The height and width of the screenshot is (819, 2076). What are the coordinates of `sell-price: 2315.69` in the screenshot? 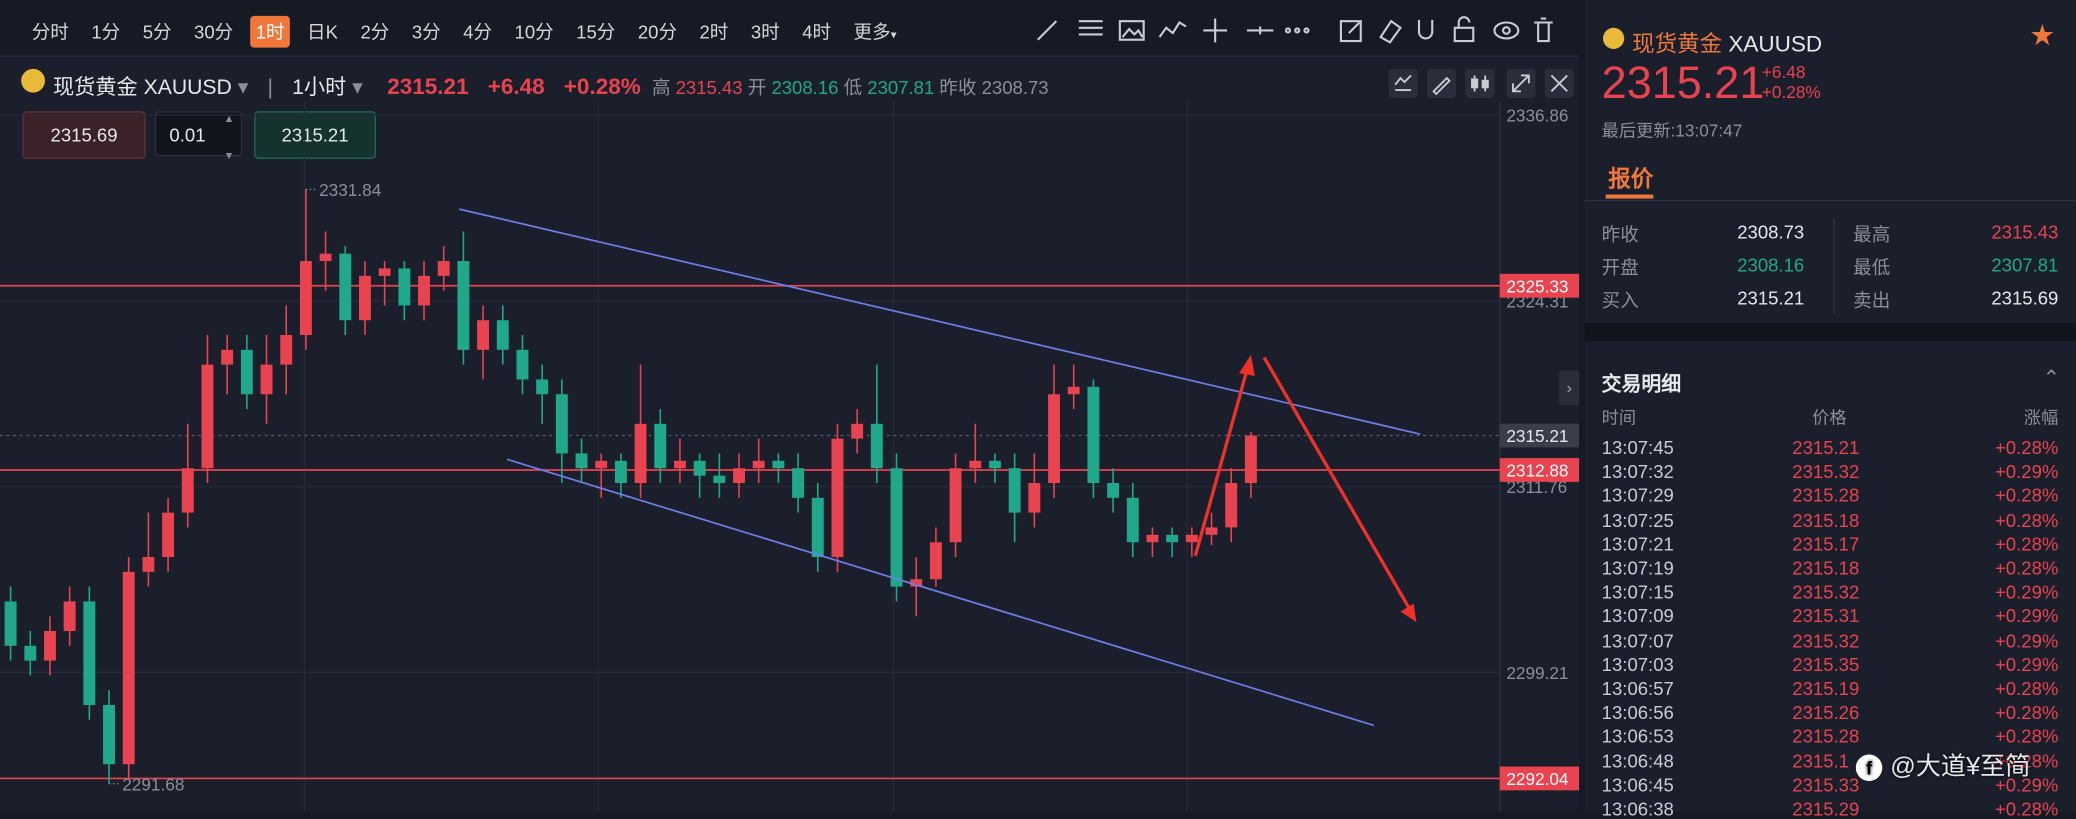 It's located at (84, 135).